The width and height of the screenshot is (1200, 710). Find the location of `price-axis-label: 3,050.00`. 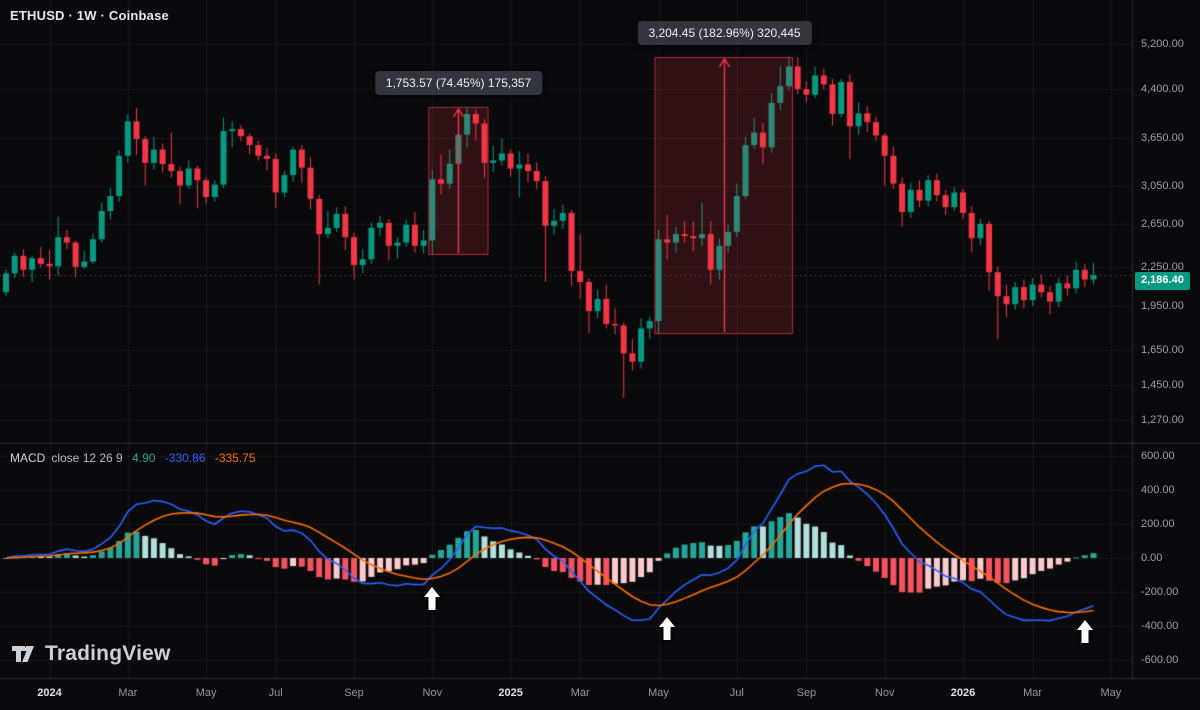

price-axis-label: 3,050.00 is located at coordinates (1162, 186).